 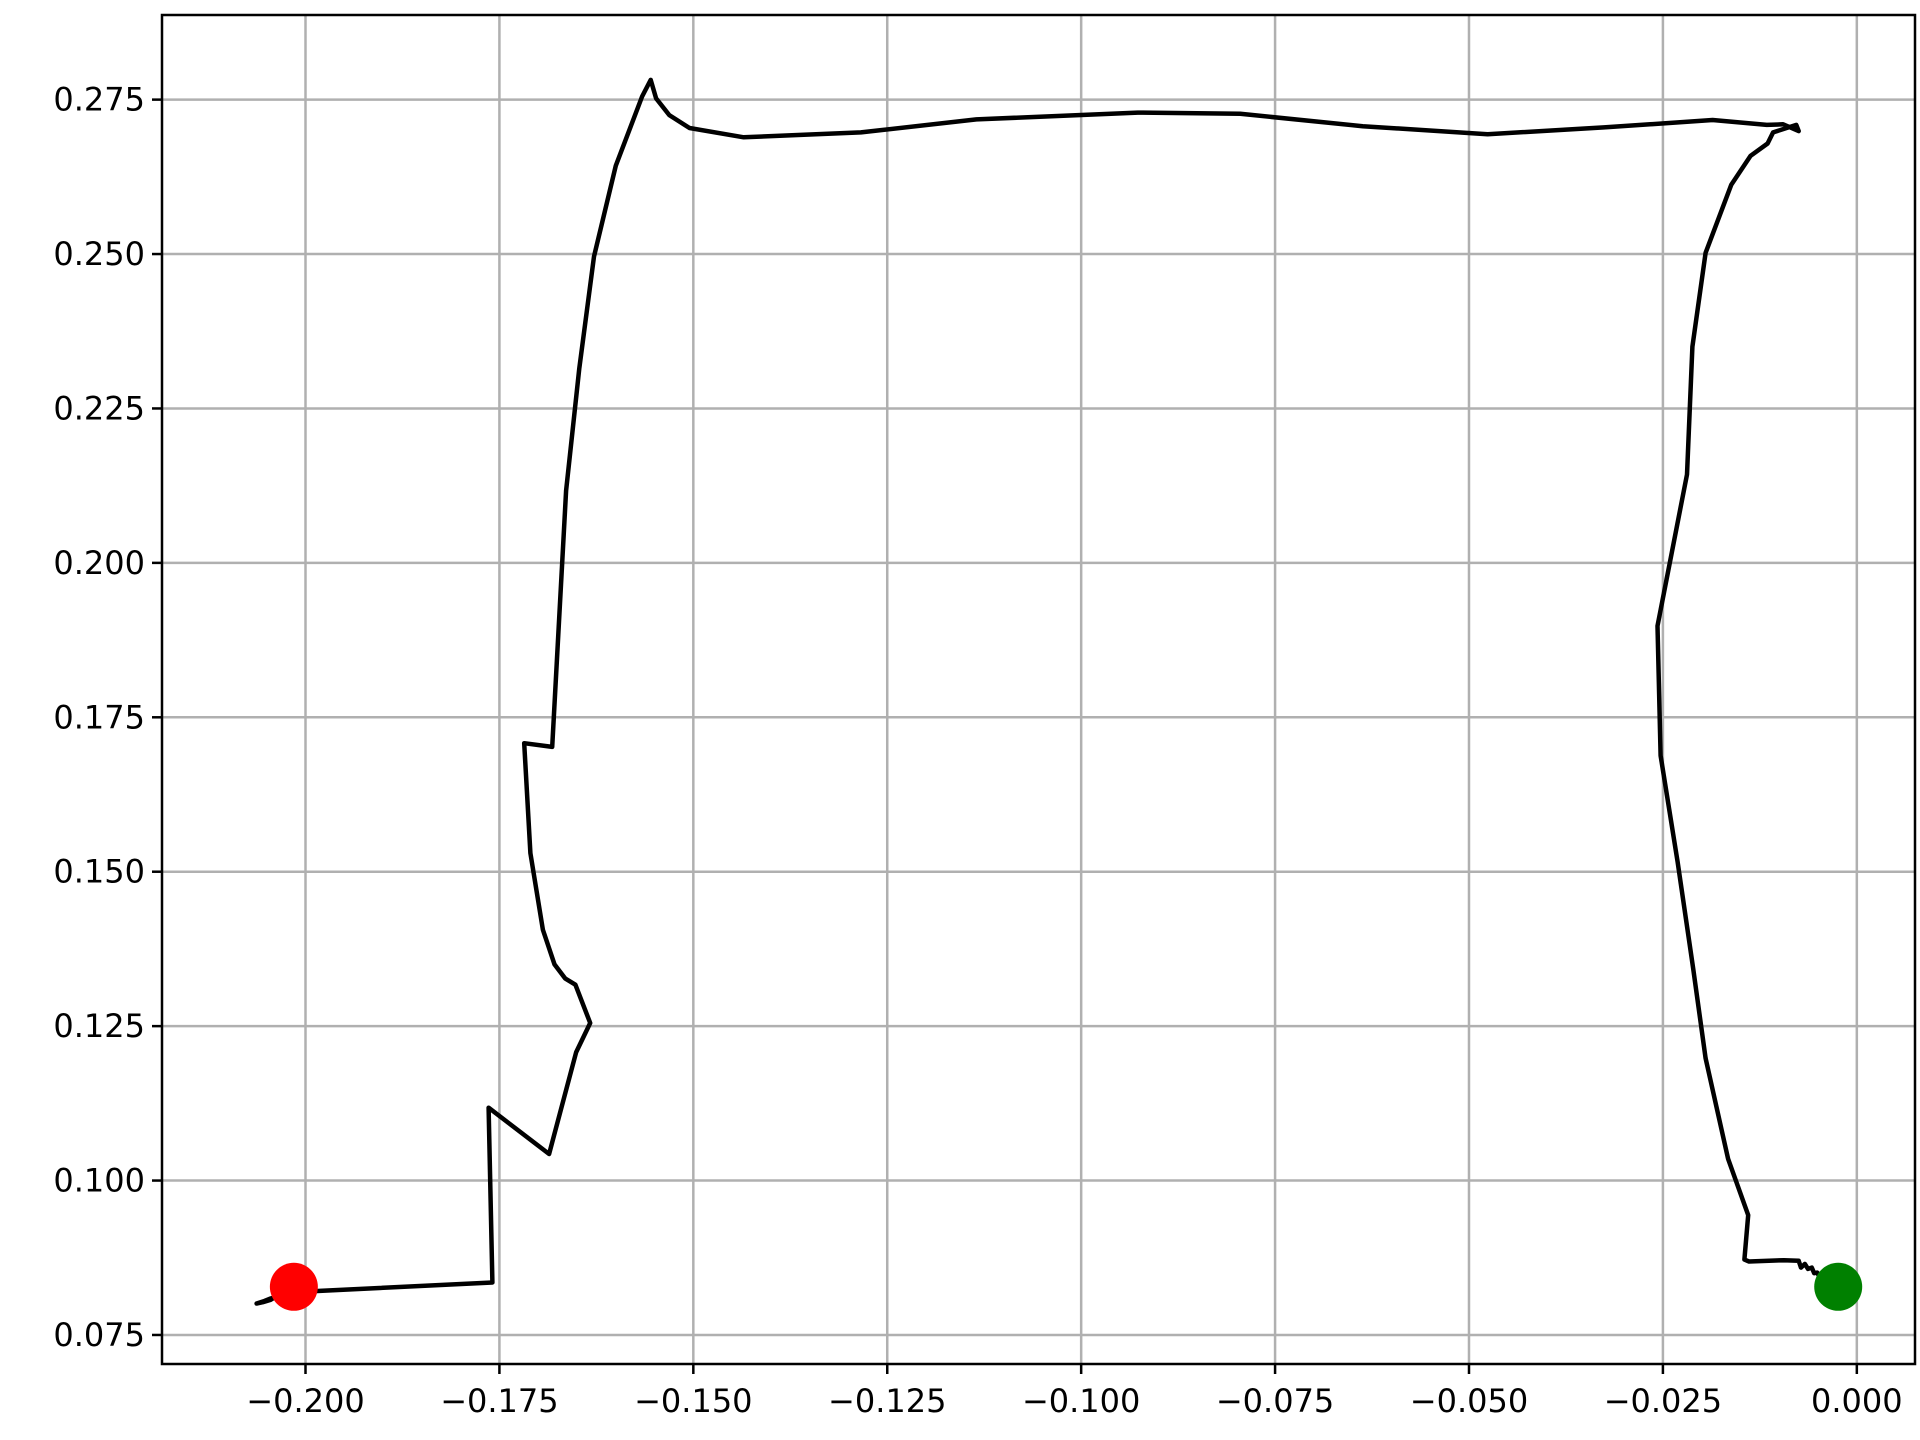 What do you see at coordinates (99, 717) in the screenshot?
I see `y-tick-label: 0.175` at bounding box center [99, 717].